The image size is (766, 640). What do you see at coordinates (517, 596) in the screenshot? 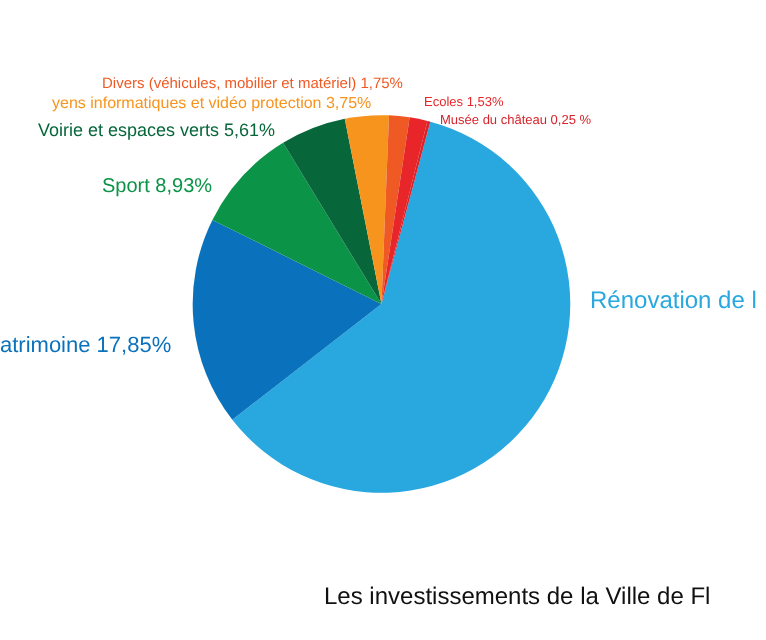
I see `text: Les investissements de la Ville de Fl` at bounding box center [517, 596].